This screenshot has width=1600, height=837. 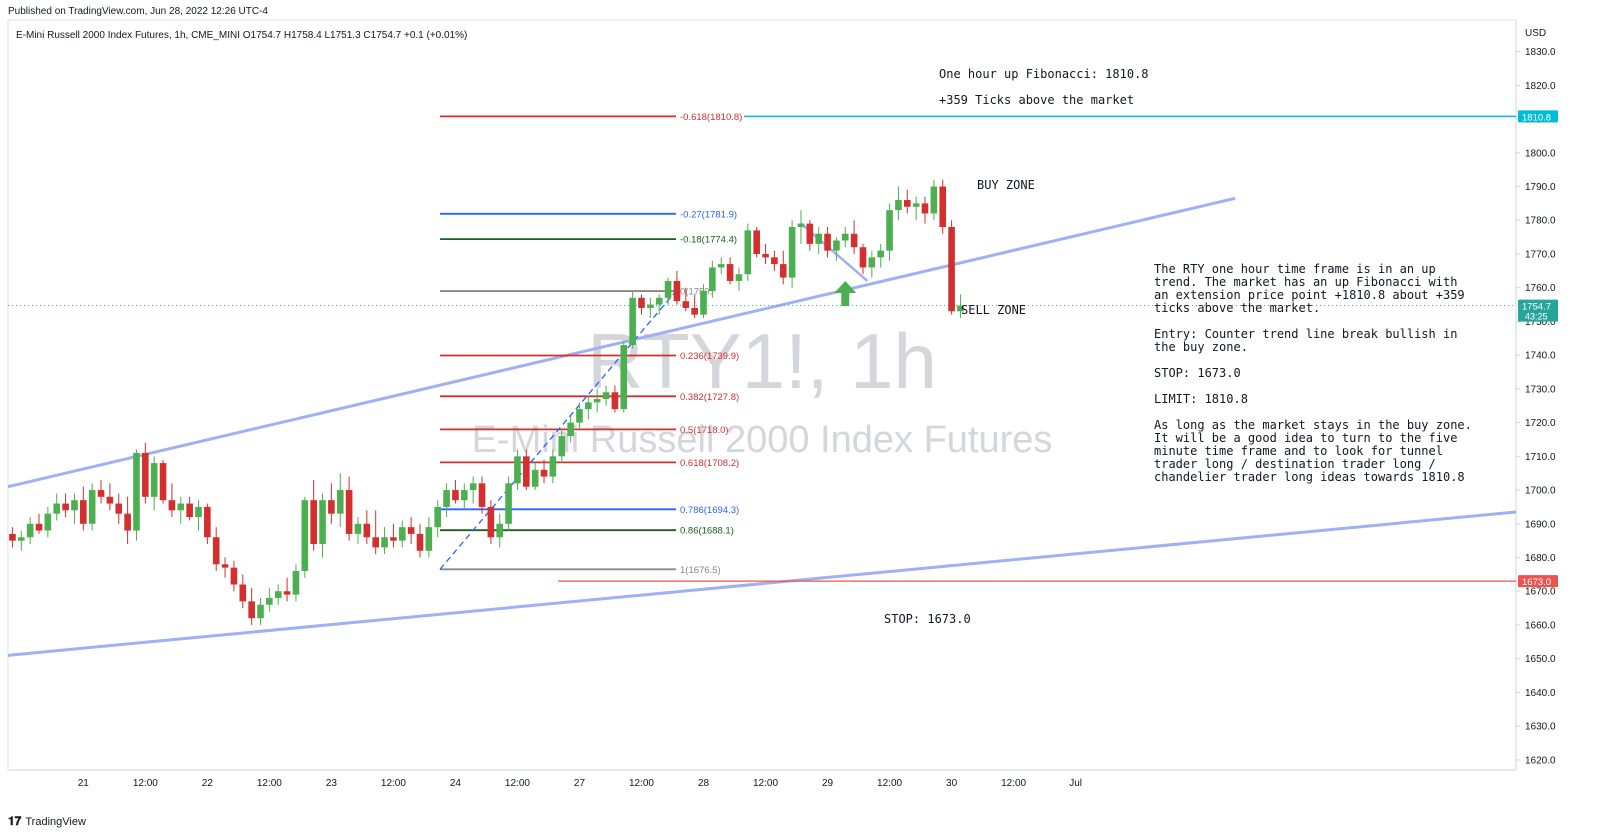 What do you see at coordinates (1540, 356) in the screenshot?
I see `y-tick-label: 1740.0` at bounding box center [1540, 356].